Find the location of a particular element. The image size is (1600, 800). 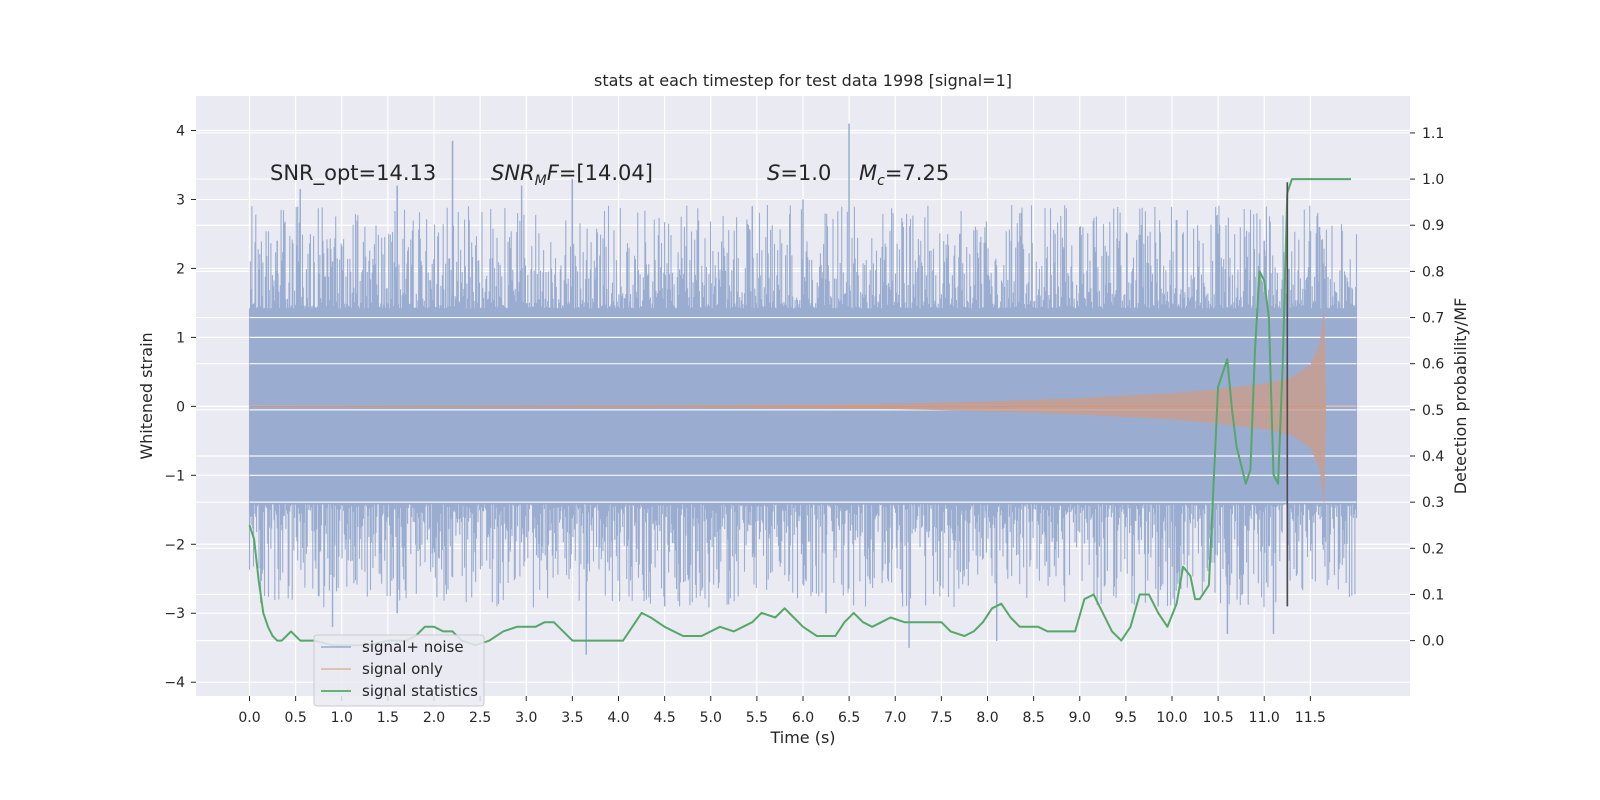

x-tick-label: 1.0 is located at coordinates (342, 718).